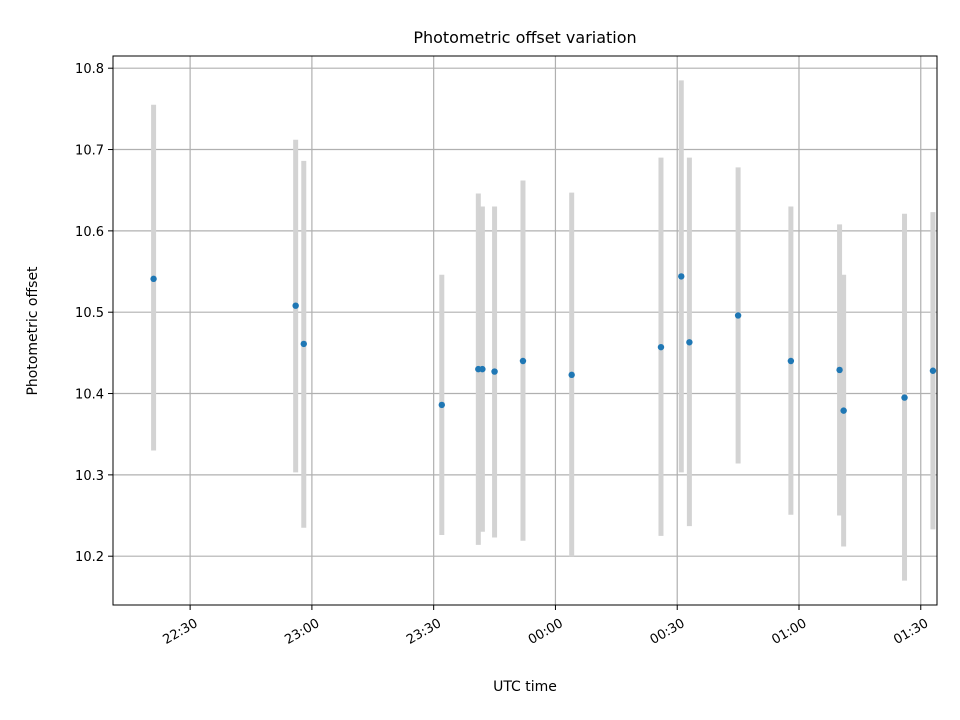 The image size is (960, 720). What do you see at coordinates (89, 313) in the screenshot?
I see `y-tick-label: 10.5` at bounding box center [89, 313].